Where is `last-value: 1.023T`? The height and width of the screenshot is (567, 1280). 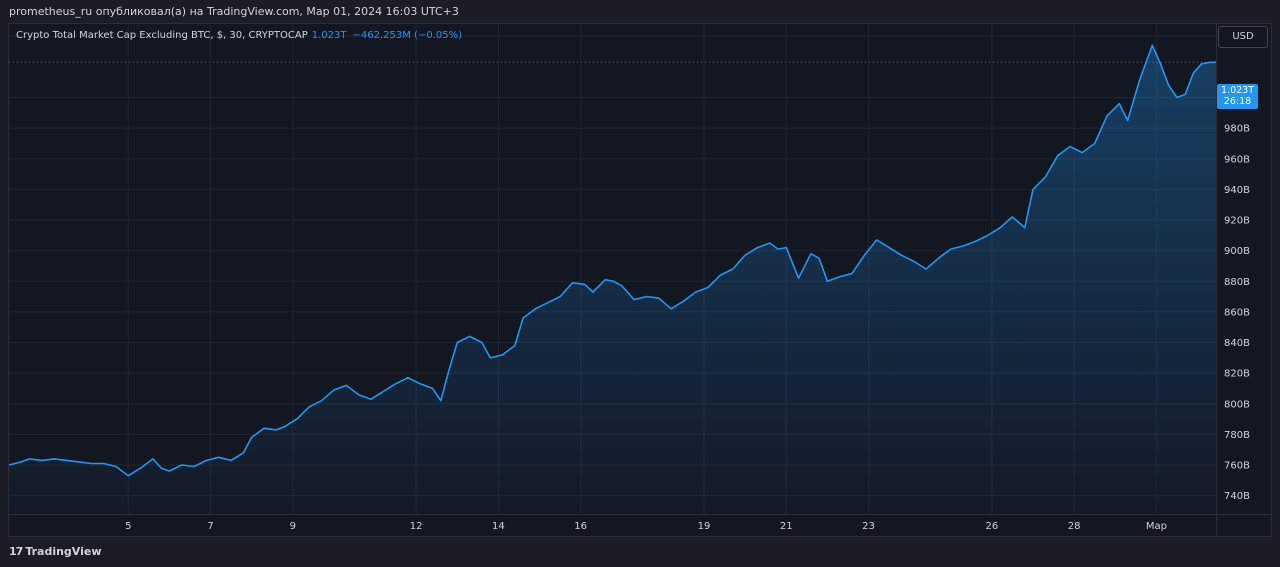 last-value: 1.023T is located at coordinates (329, 35).